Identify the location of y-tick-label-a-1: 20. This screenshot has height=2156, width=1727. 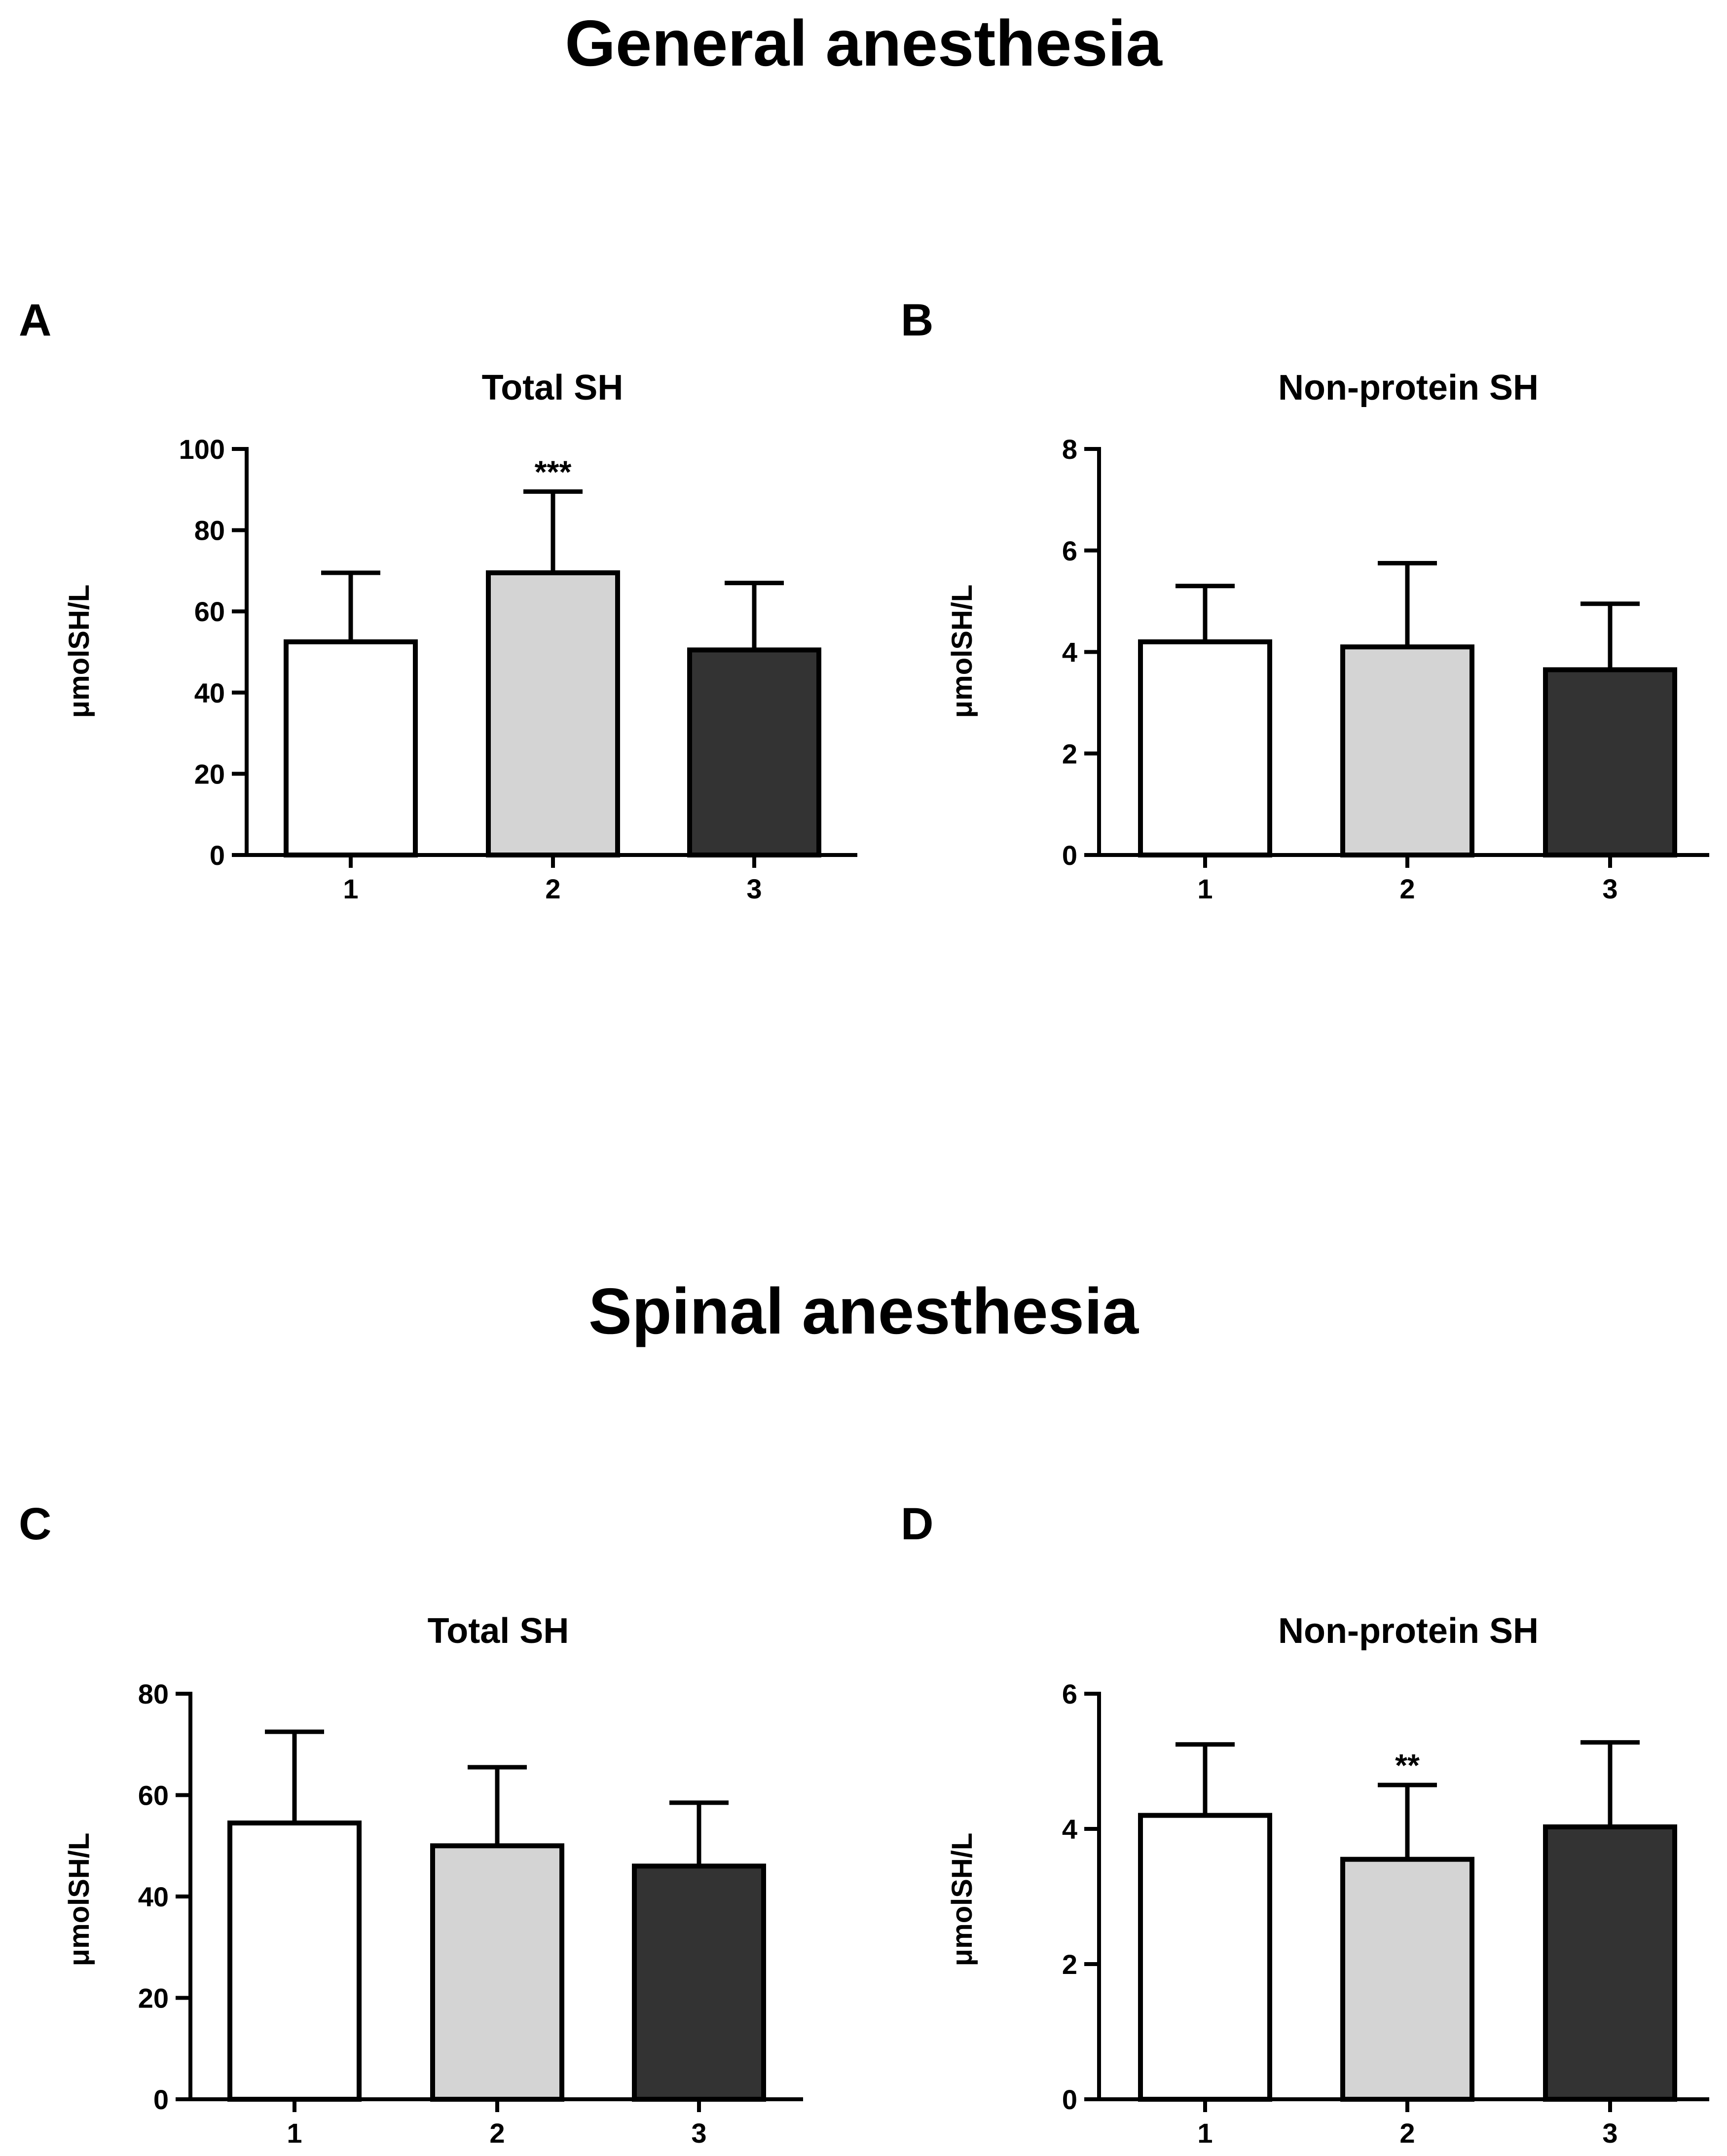
(209, 773).